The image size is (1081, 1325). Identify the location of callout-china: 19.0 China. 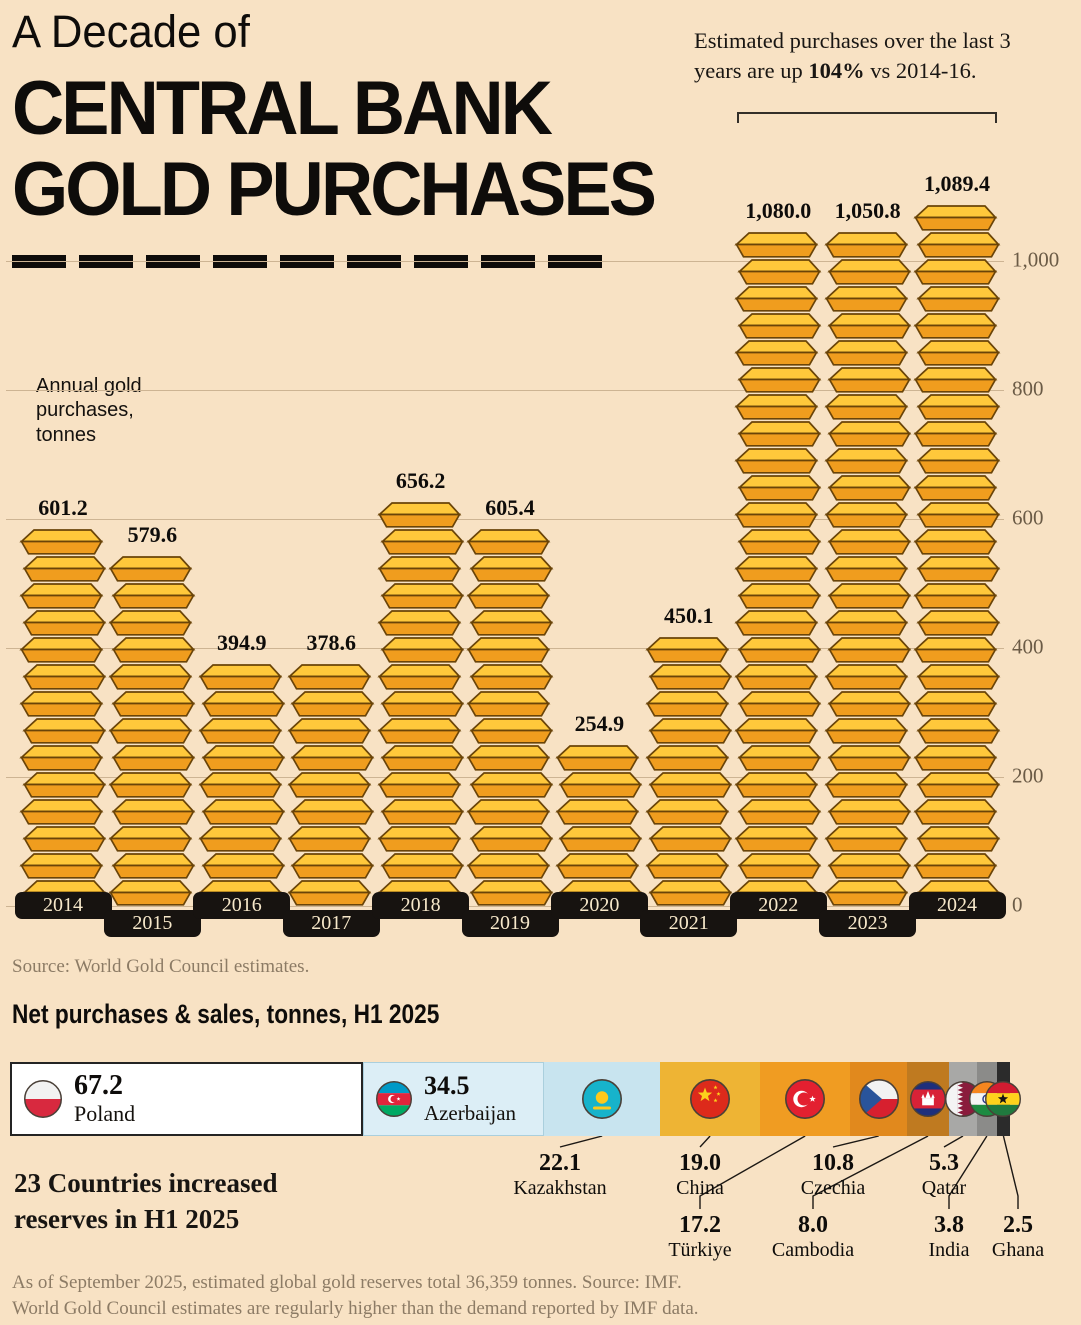
(700, 1175).